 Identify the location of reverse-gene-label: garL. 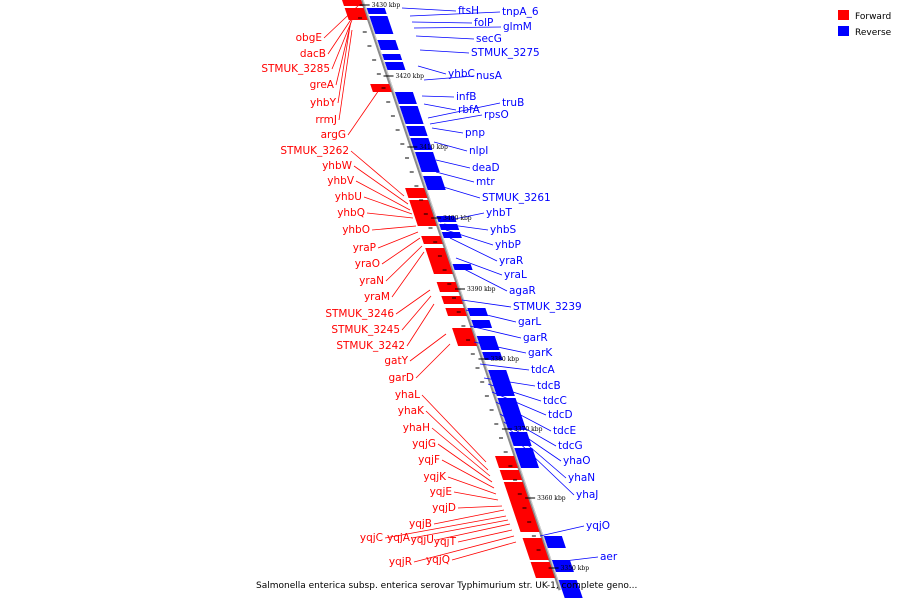
(529, 322).